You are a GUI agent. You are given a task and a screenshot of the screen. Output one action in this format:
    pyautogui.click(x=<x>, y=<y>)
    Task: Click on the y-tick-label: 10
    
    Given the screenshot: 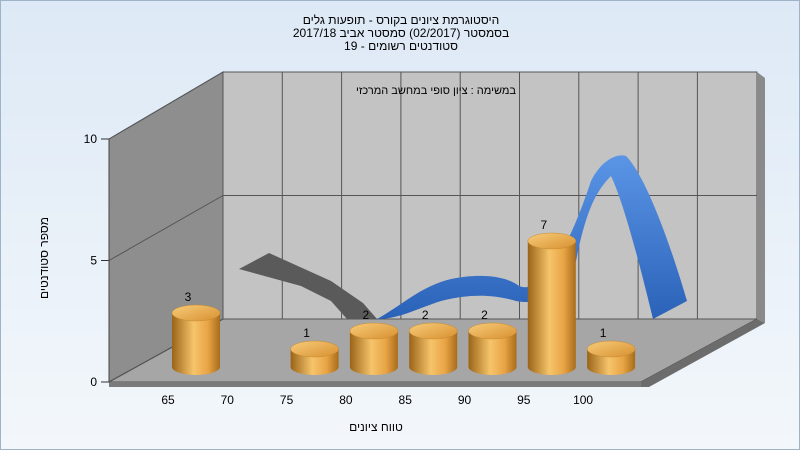 What is the action you would take?
    pyautogui.click(x=91, y=139)
    